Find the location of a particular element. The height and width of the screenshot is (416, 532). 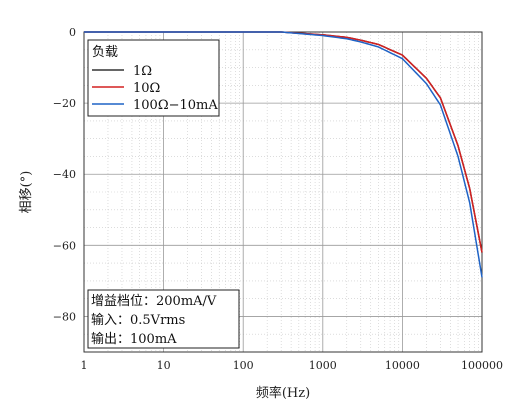

y-tick-labels: 0 −20 −40 −60 −80 is located at coordinates (64, 174).